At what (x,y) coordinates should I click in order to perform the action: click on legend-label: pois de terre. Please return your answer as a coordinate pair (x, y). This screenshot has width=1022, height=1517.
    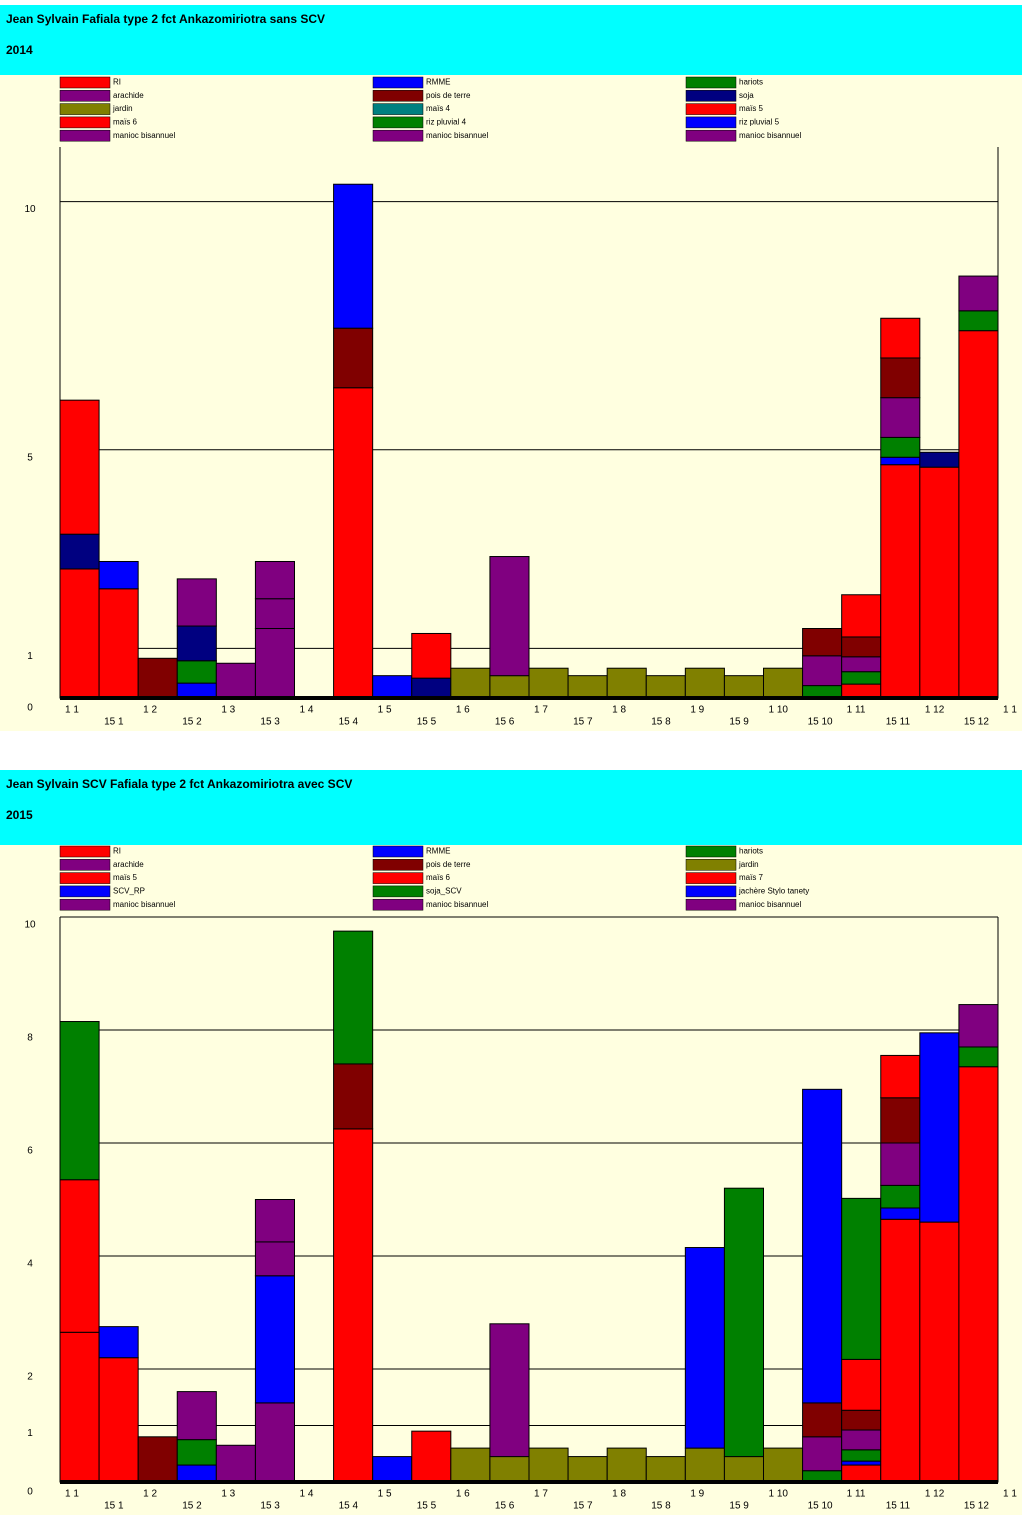
    Looking at the image, I should click on (448, 864).